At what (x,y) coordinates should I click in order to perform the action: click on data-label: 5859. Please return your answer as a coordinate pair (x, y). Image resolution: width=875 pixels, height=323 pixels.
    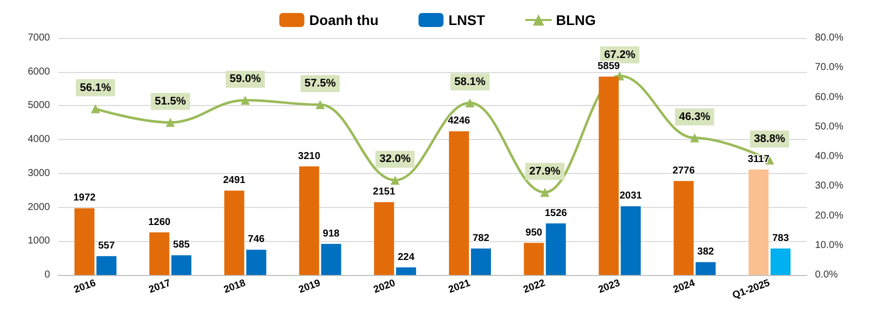
    Looking at the image, I should click on (609, 66).